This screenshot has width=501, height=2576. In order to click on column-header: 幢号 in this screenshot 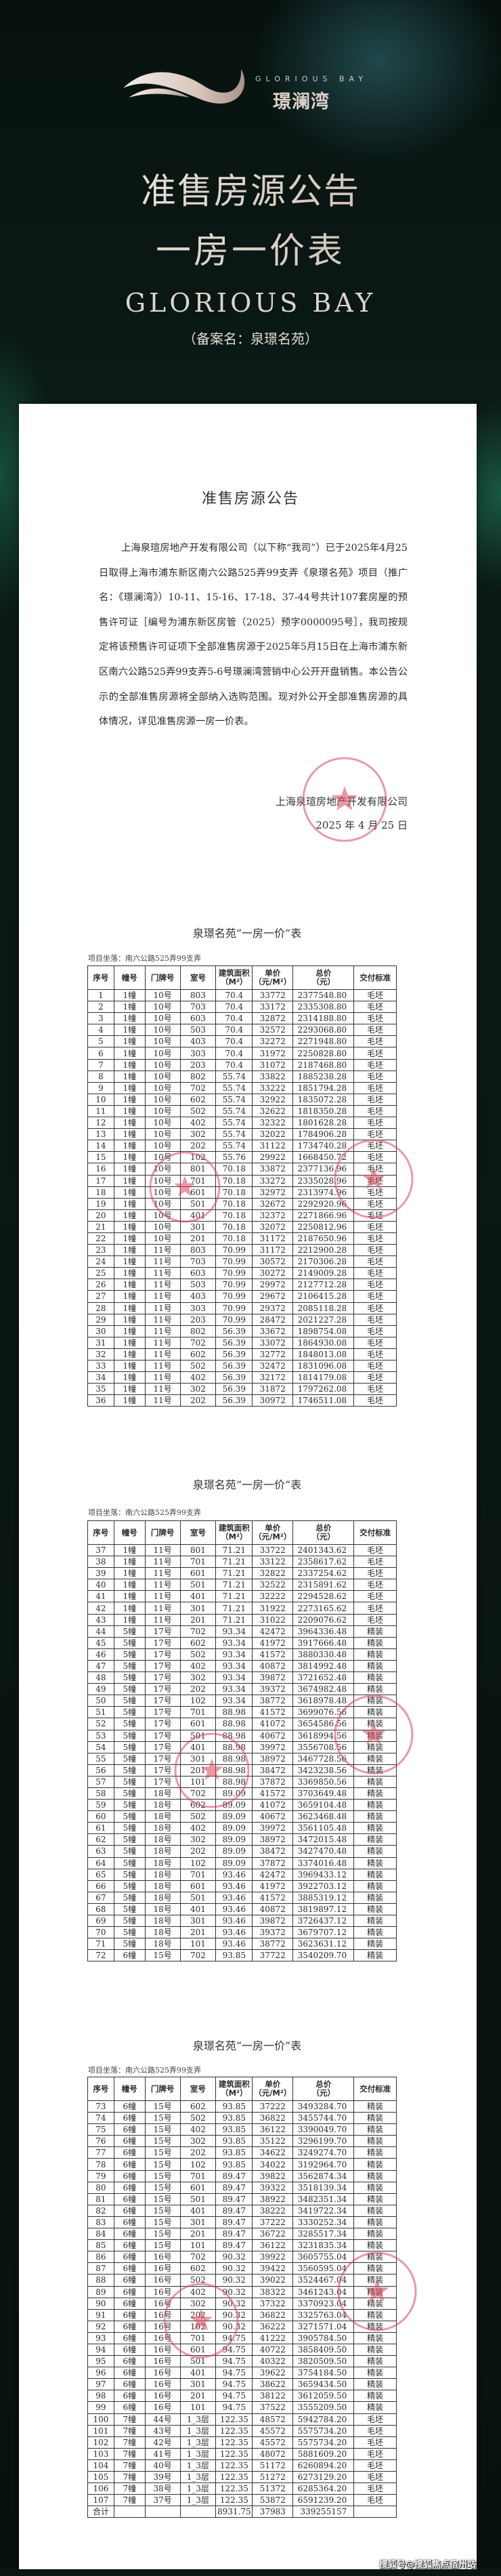, I will do `click(129, 977)`.